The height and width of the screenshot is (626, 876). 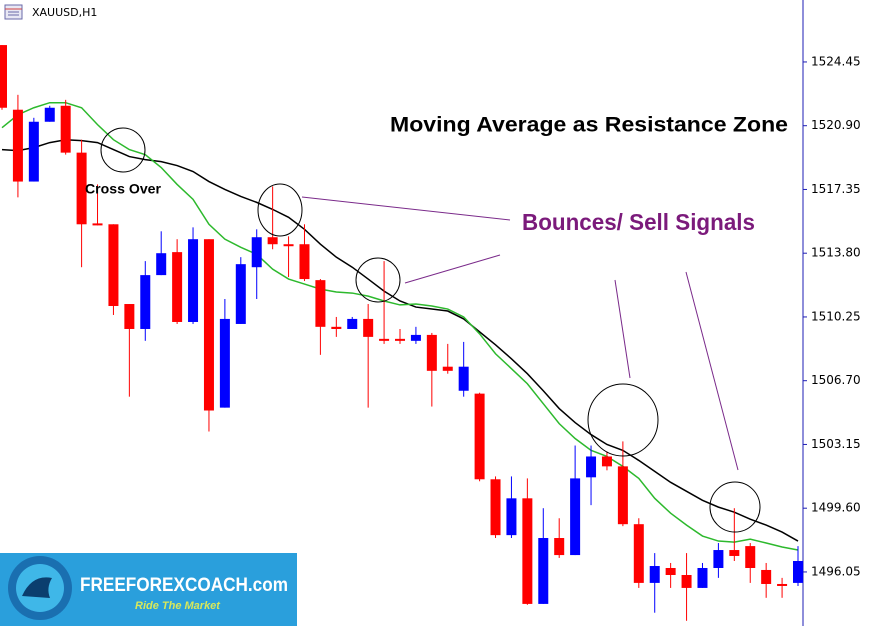 What do you see at coordinates (13, 12) in the screenshot?
I see `window-icon` at bounding box center [13, 12].